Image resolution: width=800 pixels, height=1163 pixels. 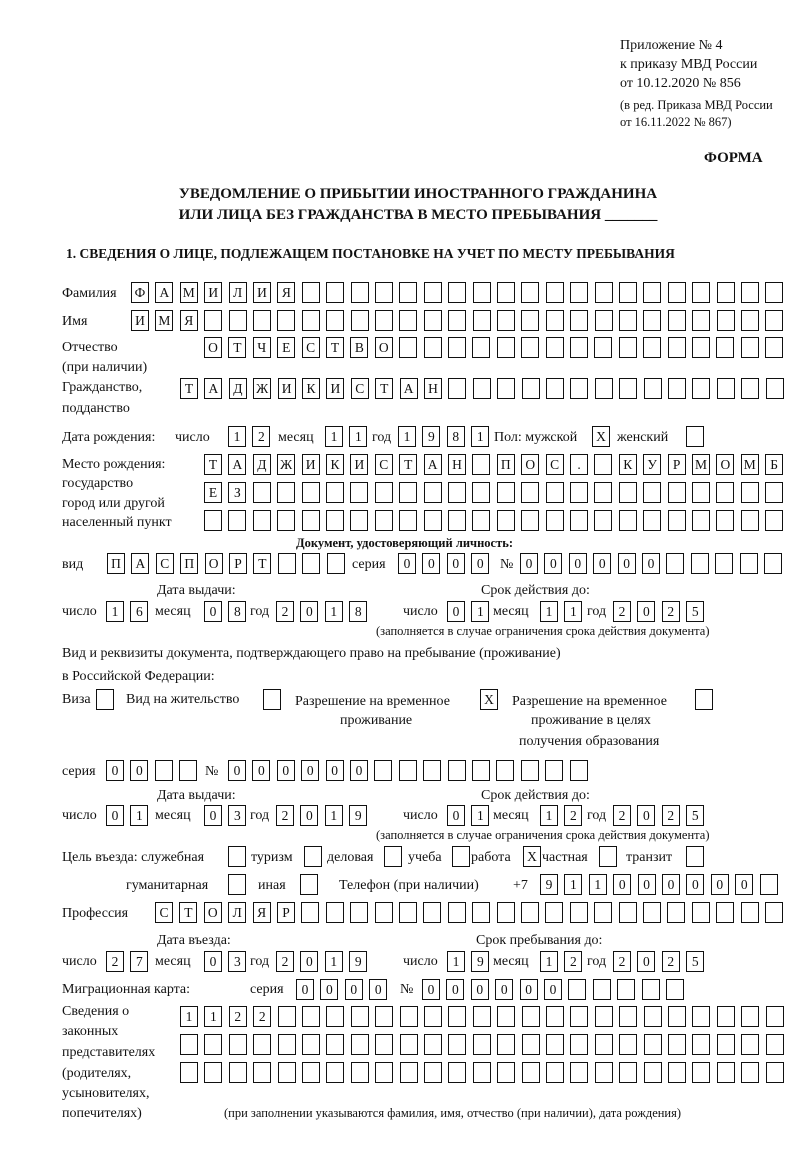 What do you see at coordinates (333, 815) in the screenshot?
I see `permit-issue-year-cell: 1` at bounding box center [333, 815].